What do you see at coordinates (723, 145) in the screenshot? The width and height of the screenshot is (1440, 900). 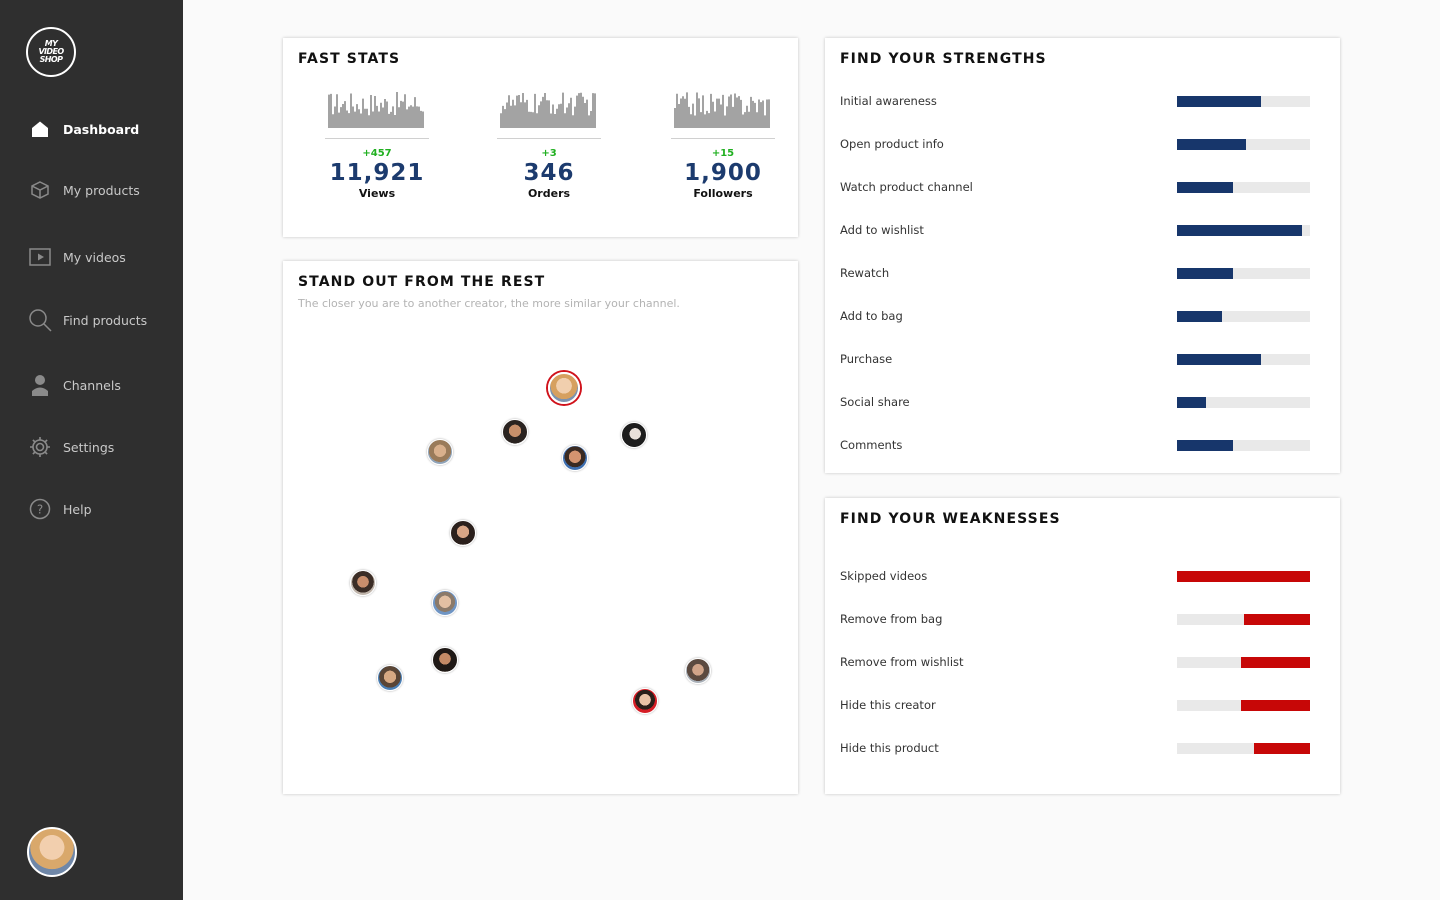 I see `stat-followers: +15 1,900 Followers` at bounding box center [723, 145].